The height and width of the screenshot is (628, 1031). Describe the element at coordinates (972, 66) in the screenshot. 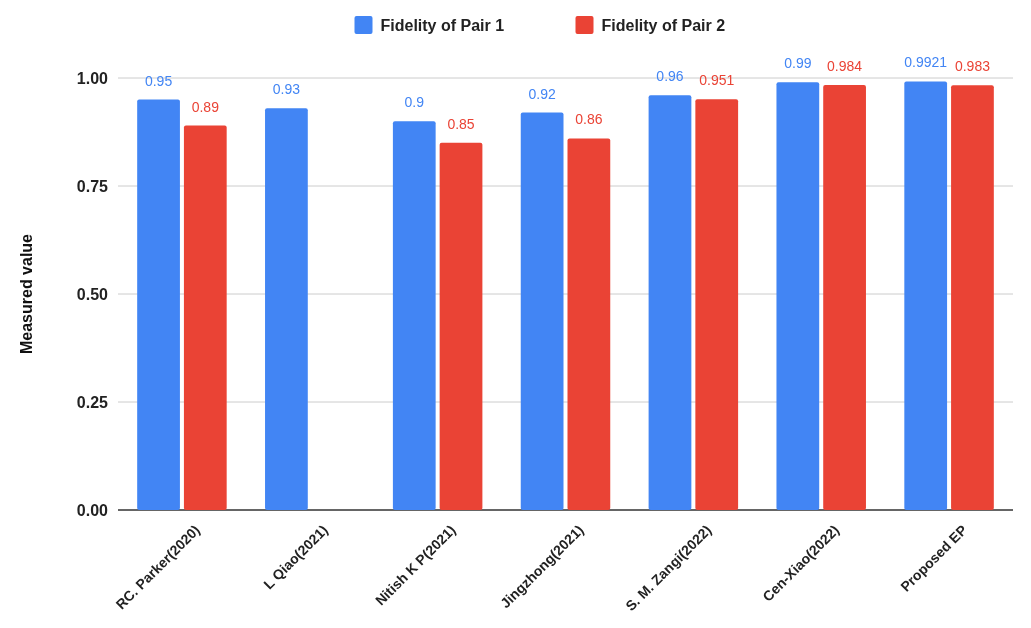

I see `data-label: 0.983` at that location.